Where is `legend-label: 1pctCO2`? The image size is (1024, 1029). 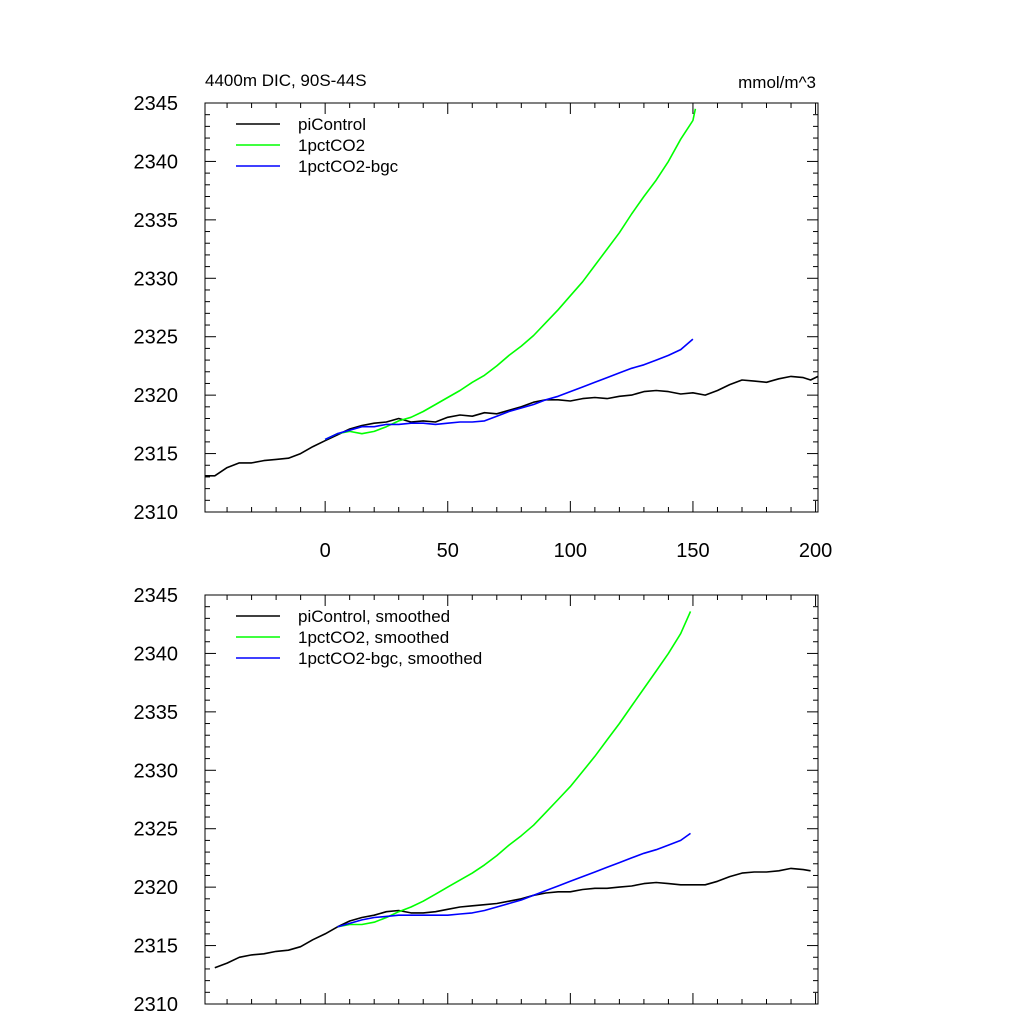
legend-label: 1pctCO2 is located at coordinates (331, 145).